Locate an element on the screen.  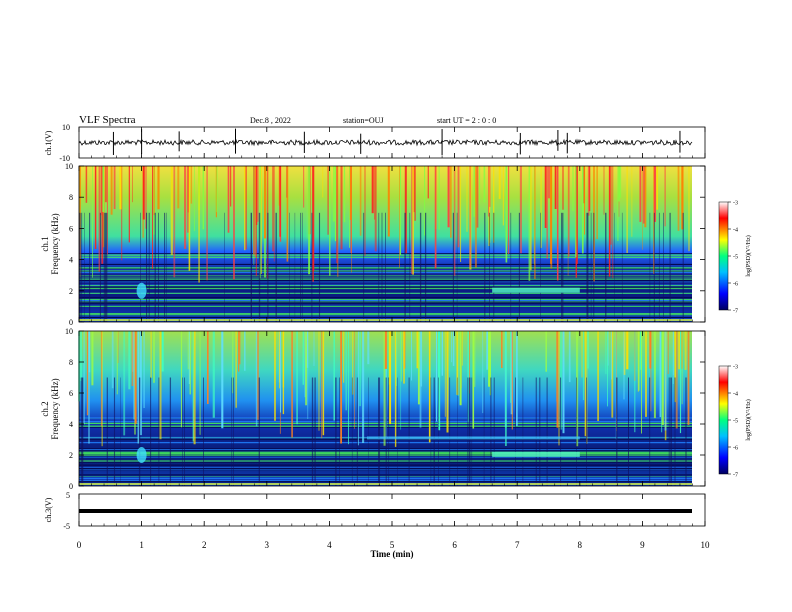
ch1-colorbar is located at coordinates (723, 256).